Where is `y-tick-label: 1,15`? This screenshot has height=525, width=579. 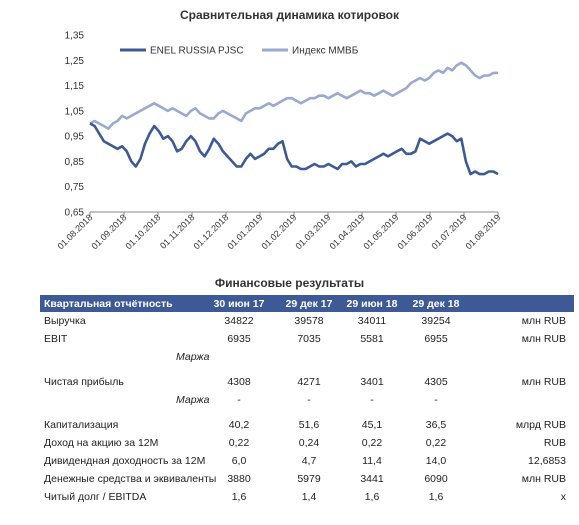 y-tick-label: 1,15 is located at coordinates (75, 86).